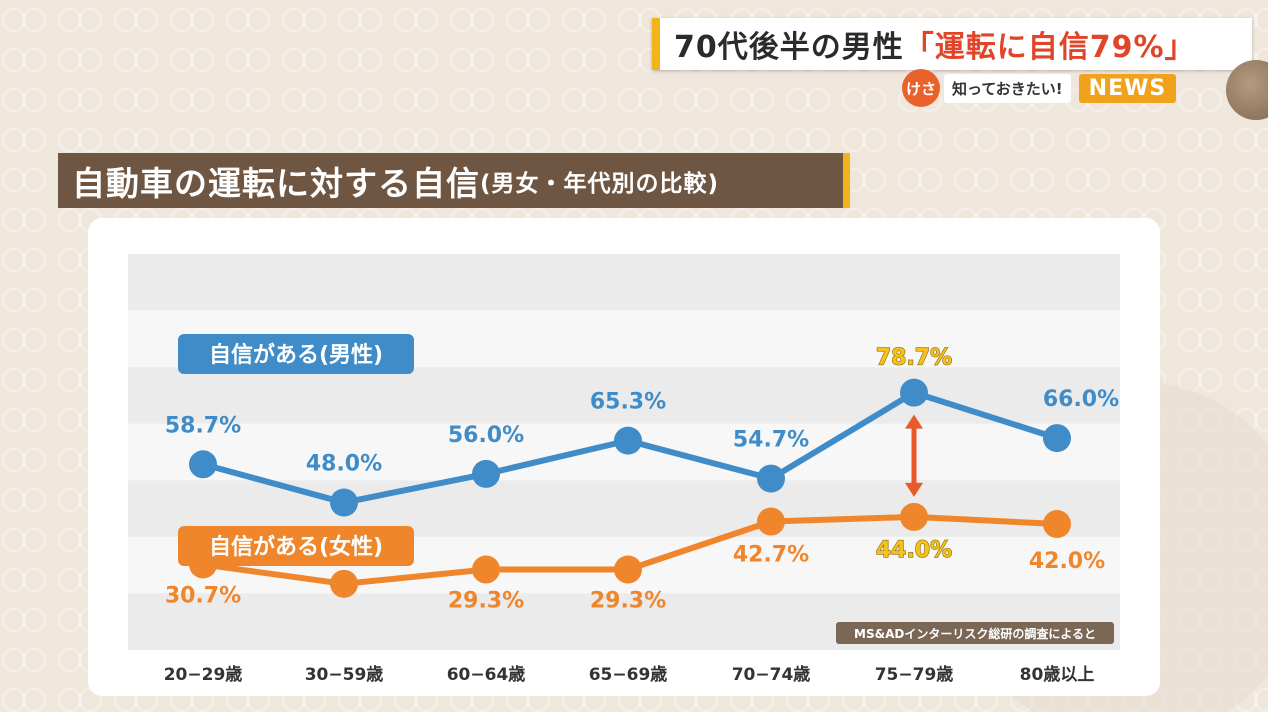 This screenshot has width=1268, height=712. Describe the element at coordinates (1081, 399) in the screenshot. I see `data-label: 66.0%` at that location.